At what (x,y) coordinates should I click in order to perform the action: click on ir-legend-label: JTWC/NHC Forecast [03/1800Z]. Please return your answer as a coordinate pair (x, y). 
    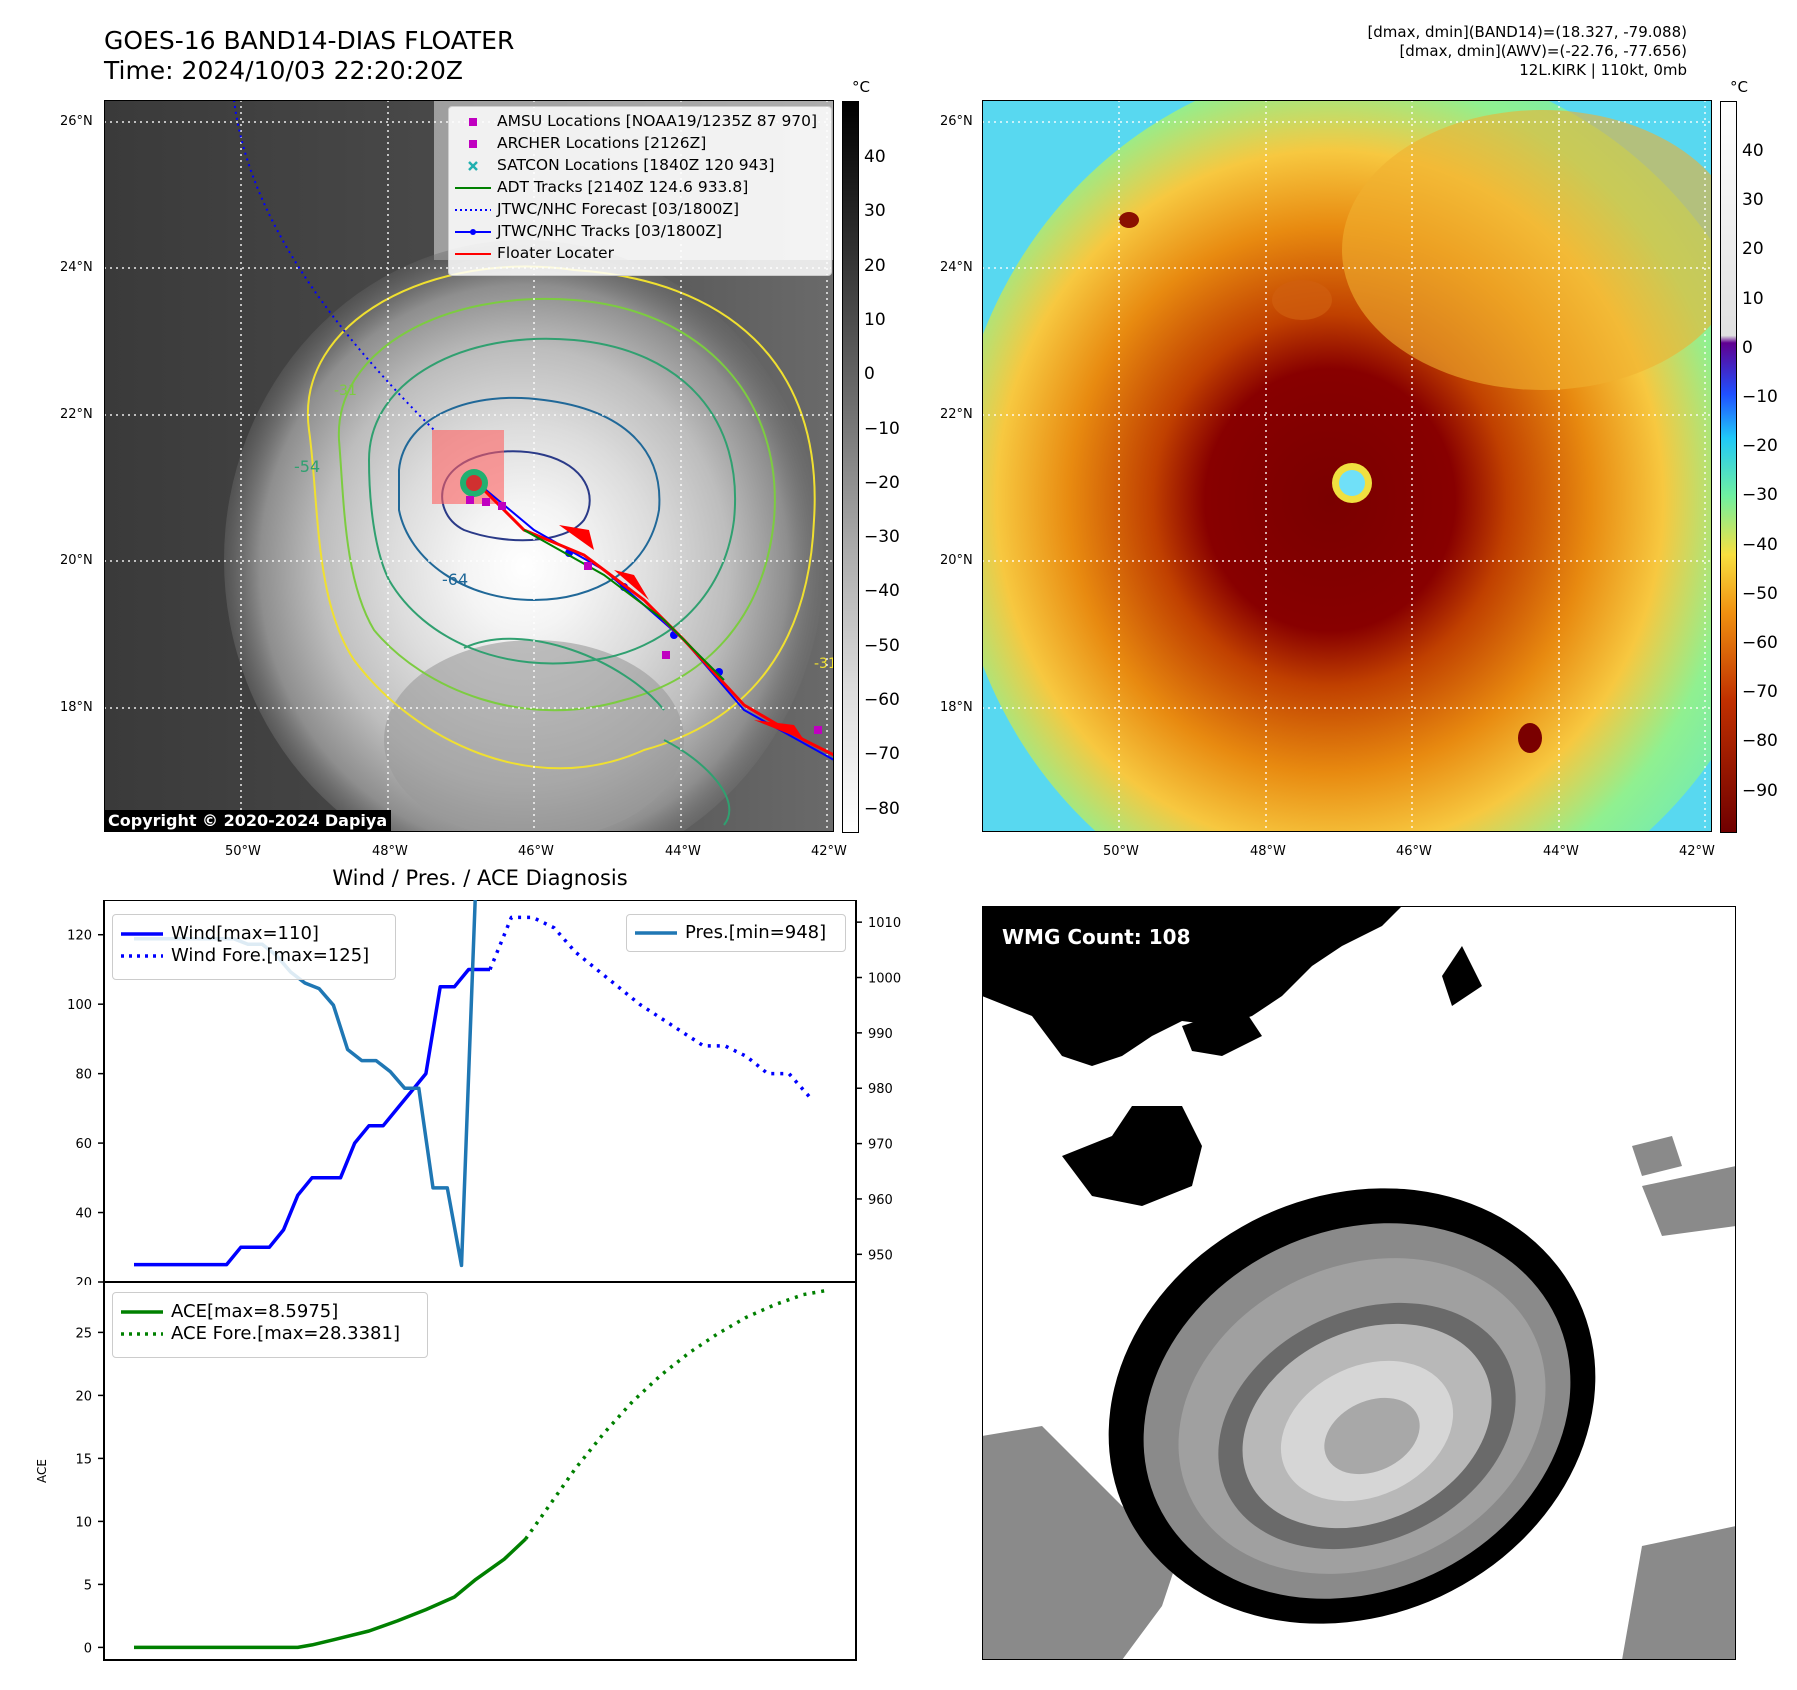
    Looking at the image, I should click on (618, 209).